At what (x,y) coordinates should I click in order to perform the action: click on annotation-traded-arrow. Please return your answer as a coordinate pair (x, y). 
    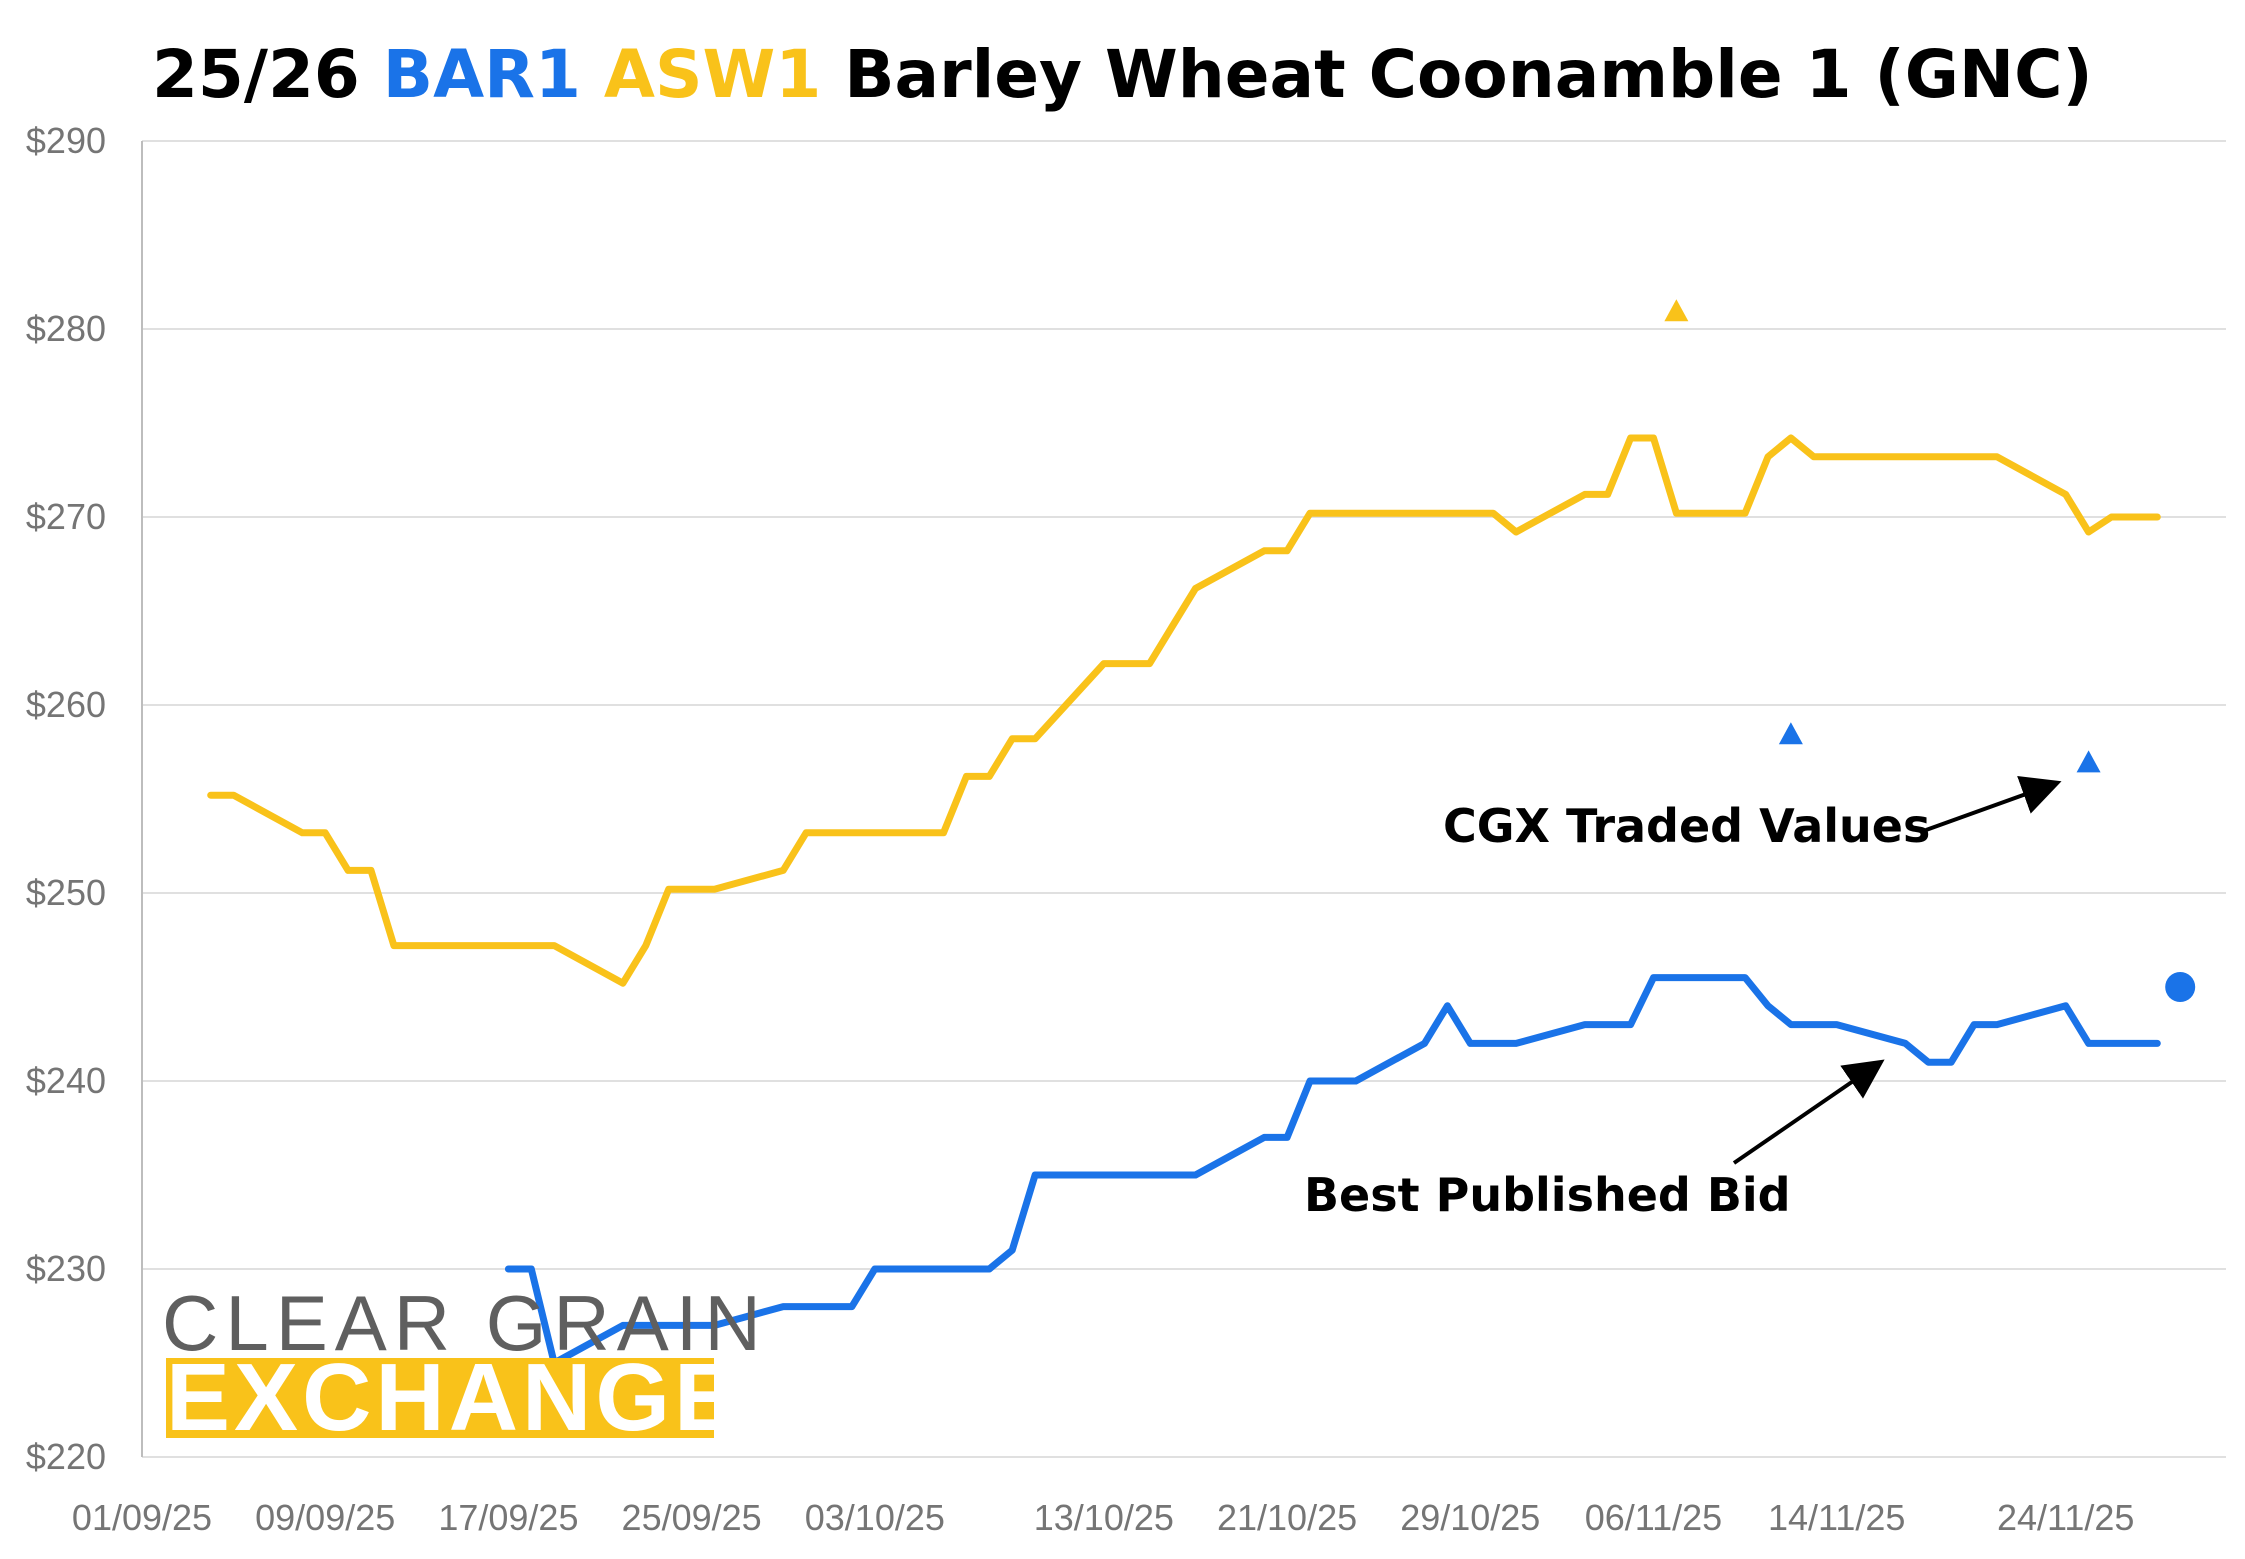
    Looking at the image, I should click on (1993, 804).